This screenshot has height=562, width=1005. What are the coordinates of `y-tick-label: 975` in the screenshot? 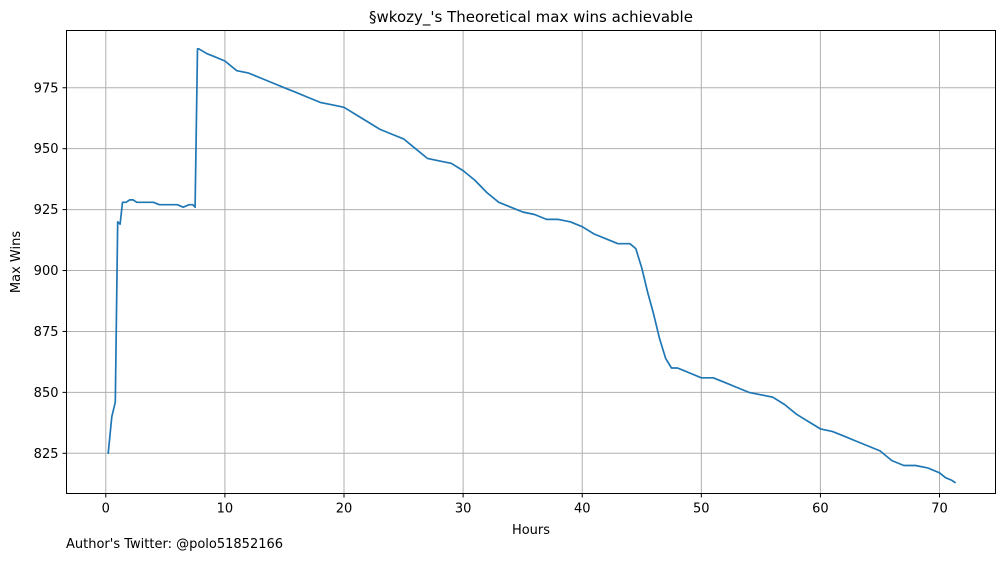 It's located at (46, 88).